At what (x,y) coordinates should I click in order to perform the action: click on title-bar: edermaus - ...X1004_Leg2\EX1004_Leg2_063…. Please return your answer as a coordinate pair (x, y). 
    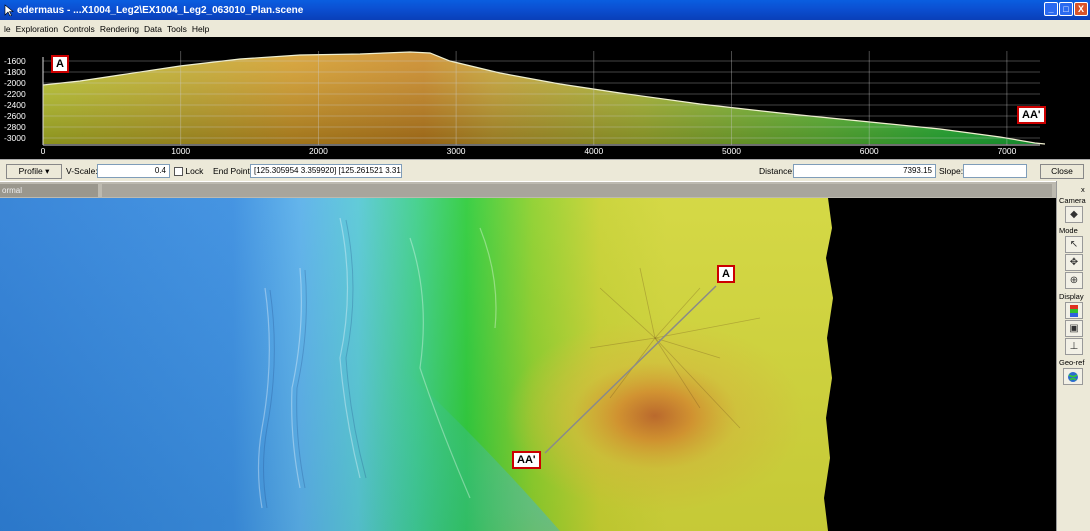
    Looking at the image, I should click on (545, 10).